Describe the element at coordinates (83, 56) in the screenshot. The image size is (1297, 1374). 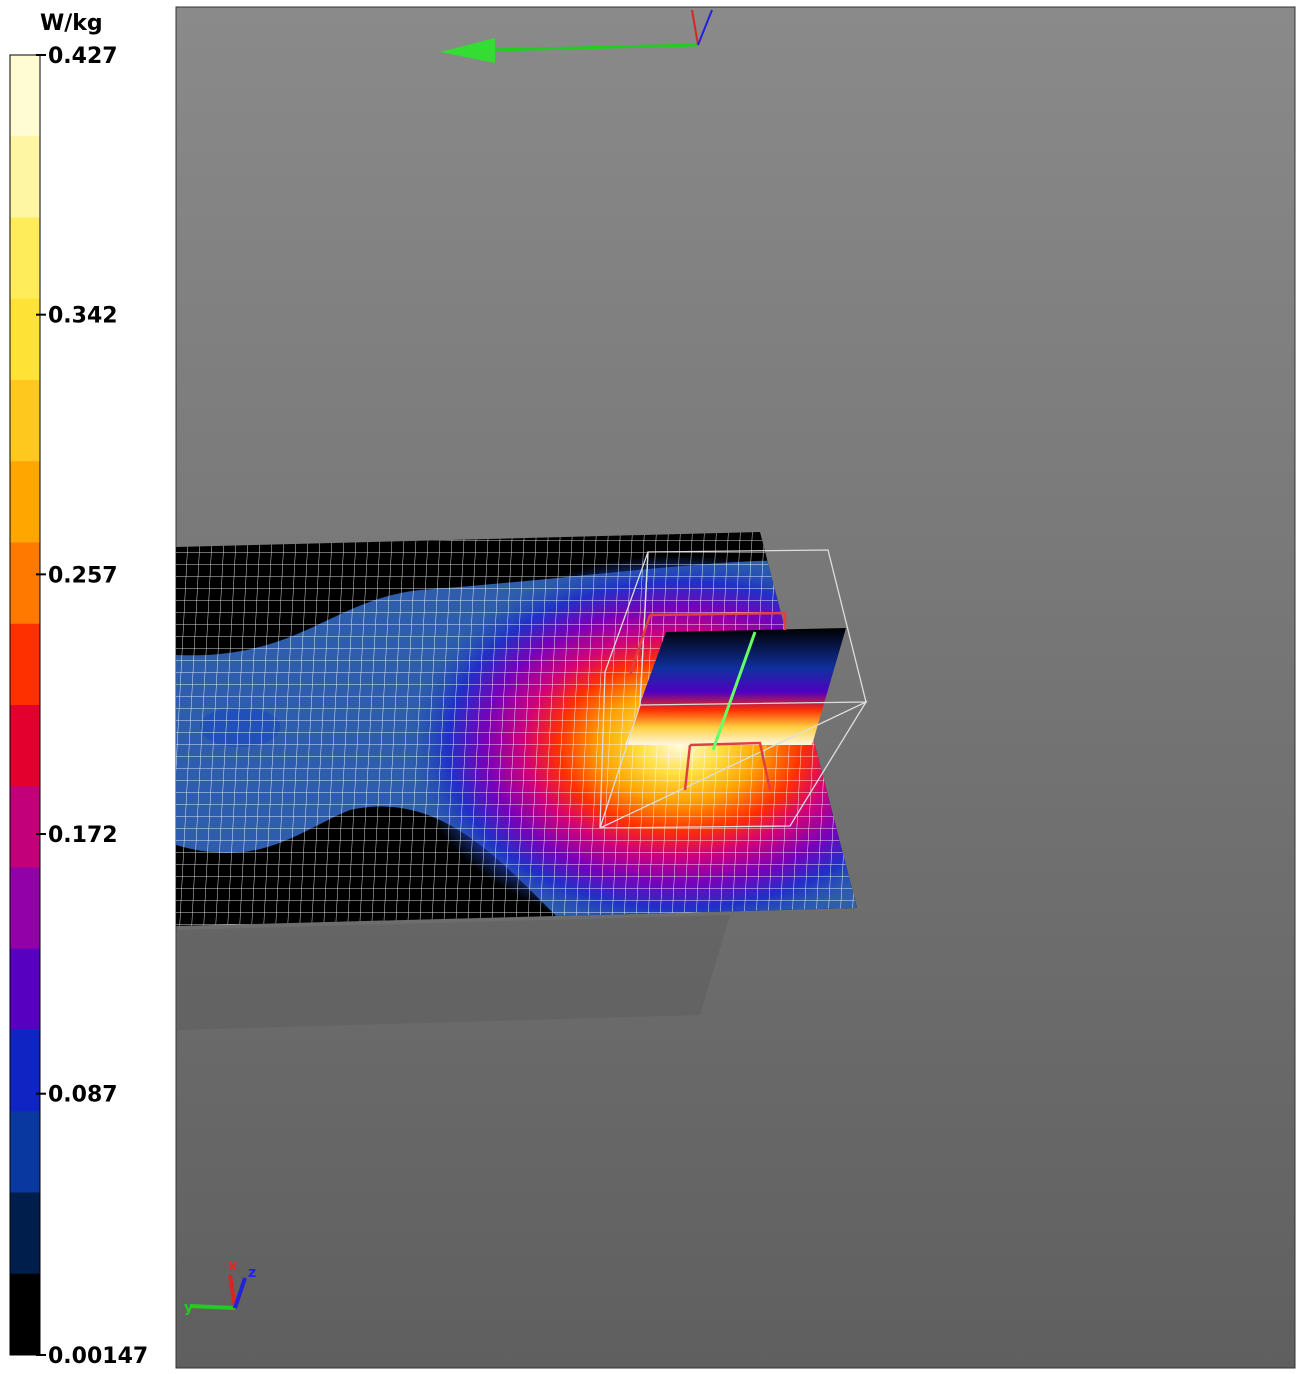
I see `colorbar-tick-label: 0.427` at that location.